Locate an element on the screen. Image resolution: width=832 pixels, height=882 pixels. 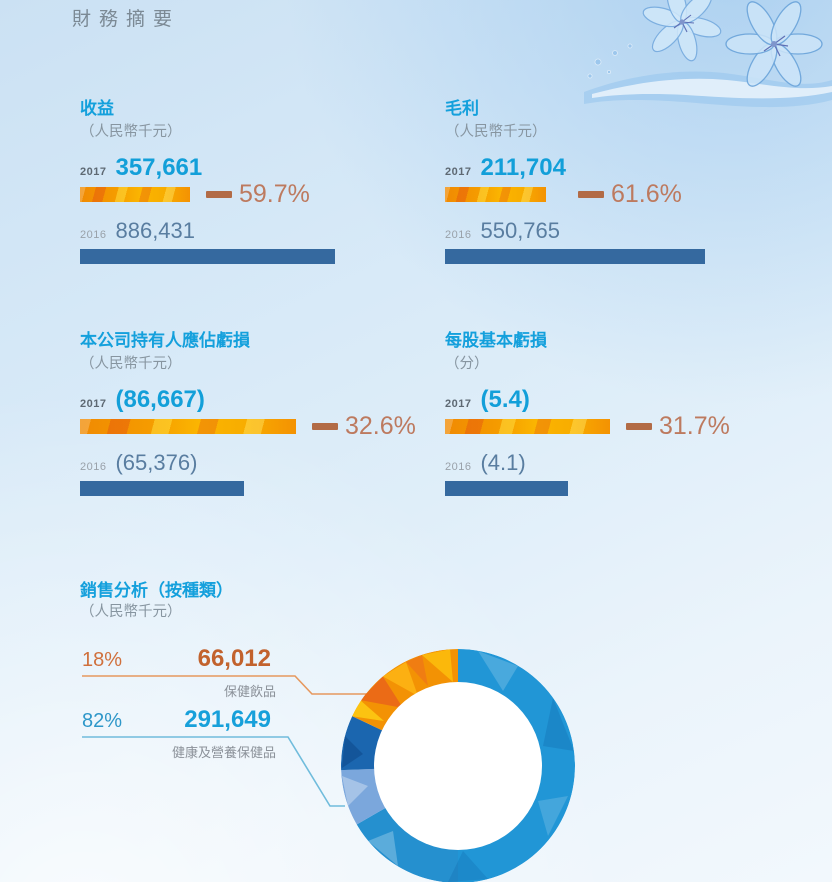
stat-unit: （分） is located at coordinates (467, 364).